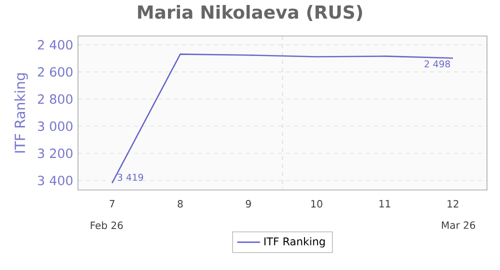 This screenshot has width=500, height=270. I want to click on data-label: 3 419, so click(131, 177).